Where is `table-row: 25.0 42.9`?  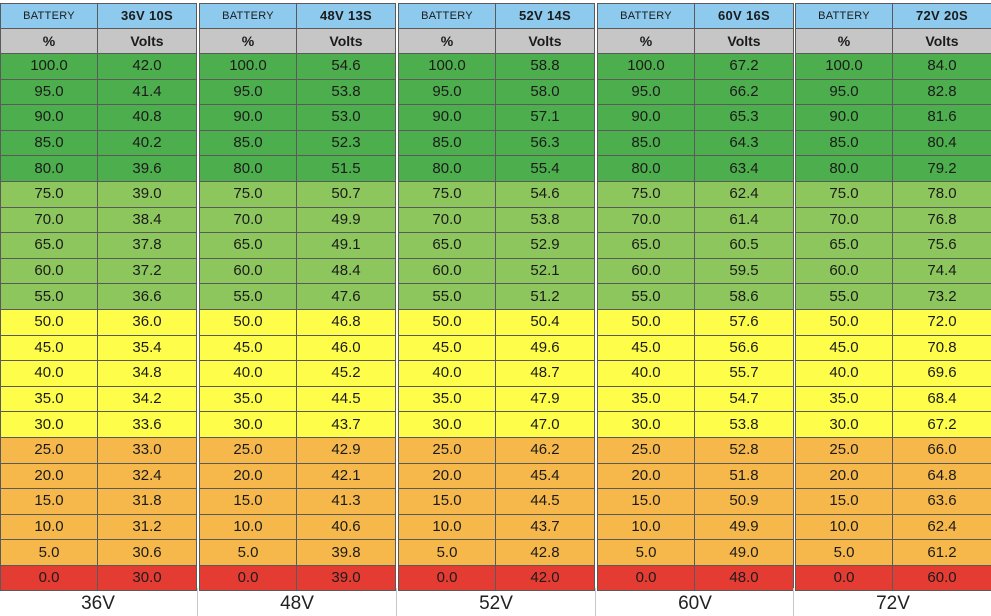 table-row: 25.0 42.9 is located at coordinates (297, 450).